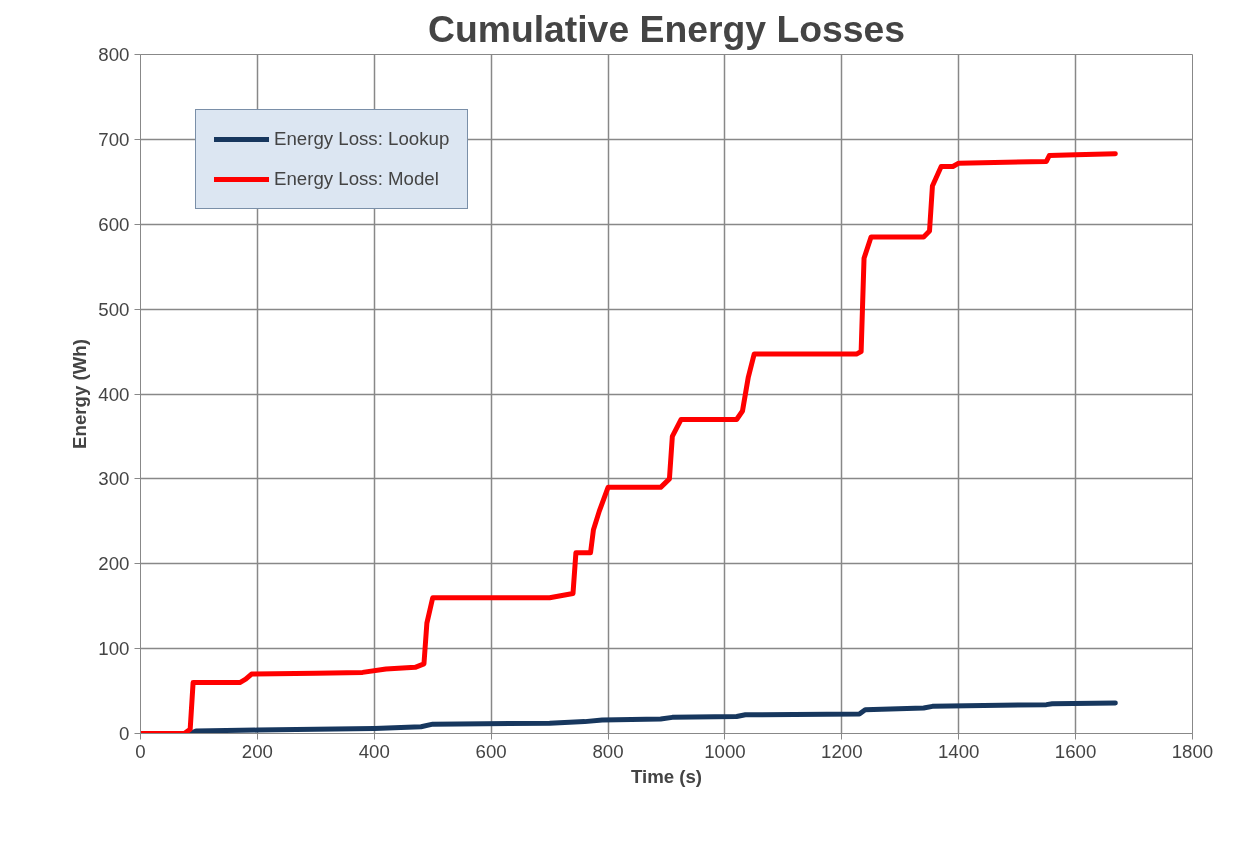 This screenshot has height=851, width=1253. What do you see at coordinates (114, 309) in the screenshot?
I see `y-tick-label: 500` at bounding box center [114, 309].